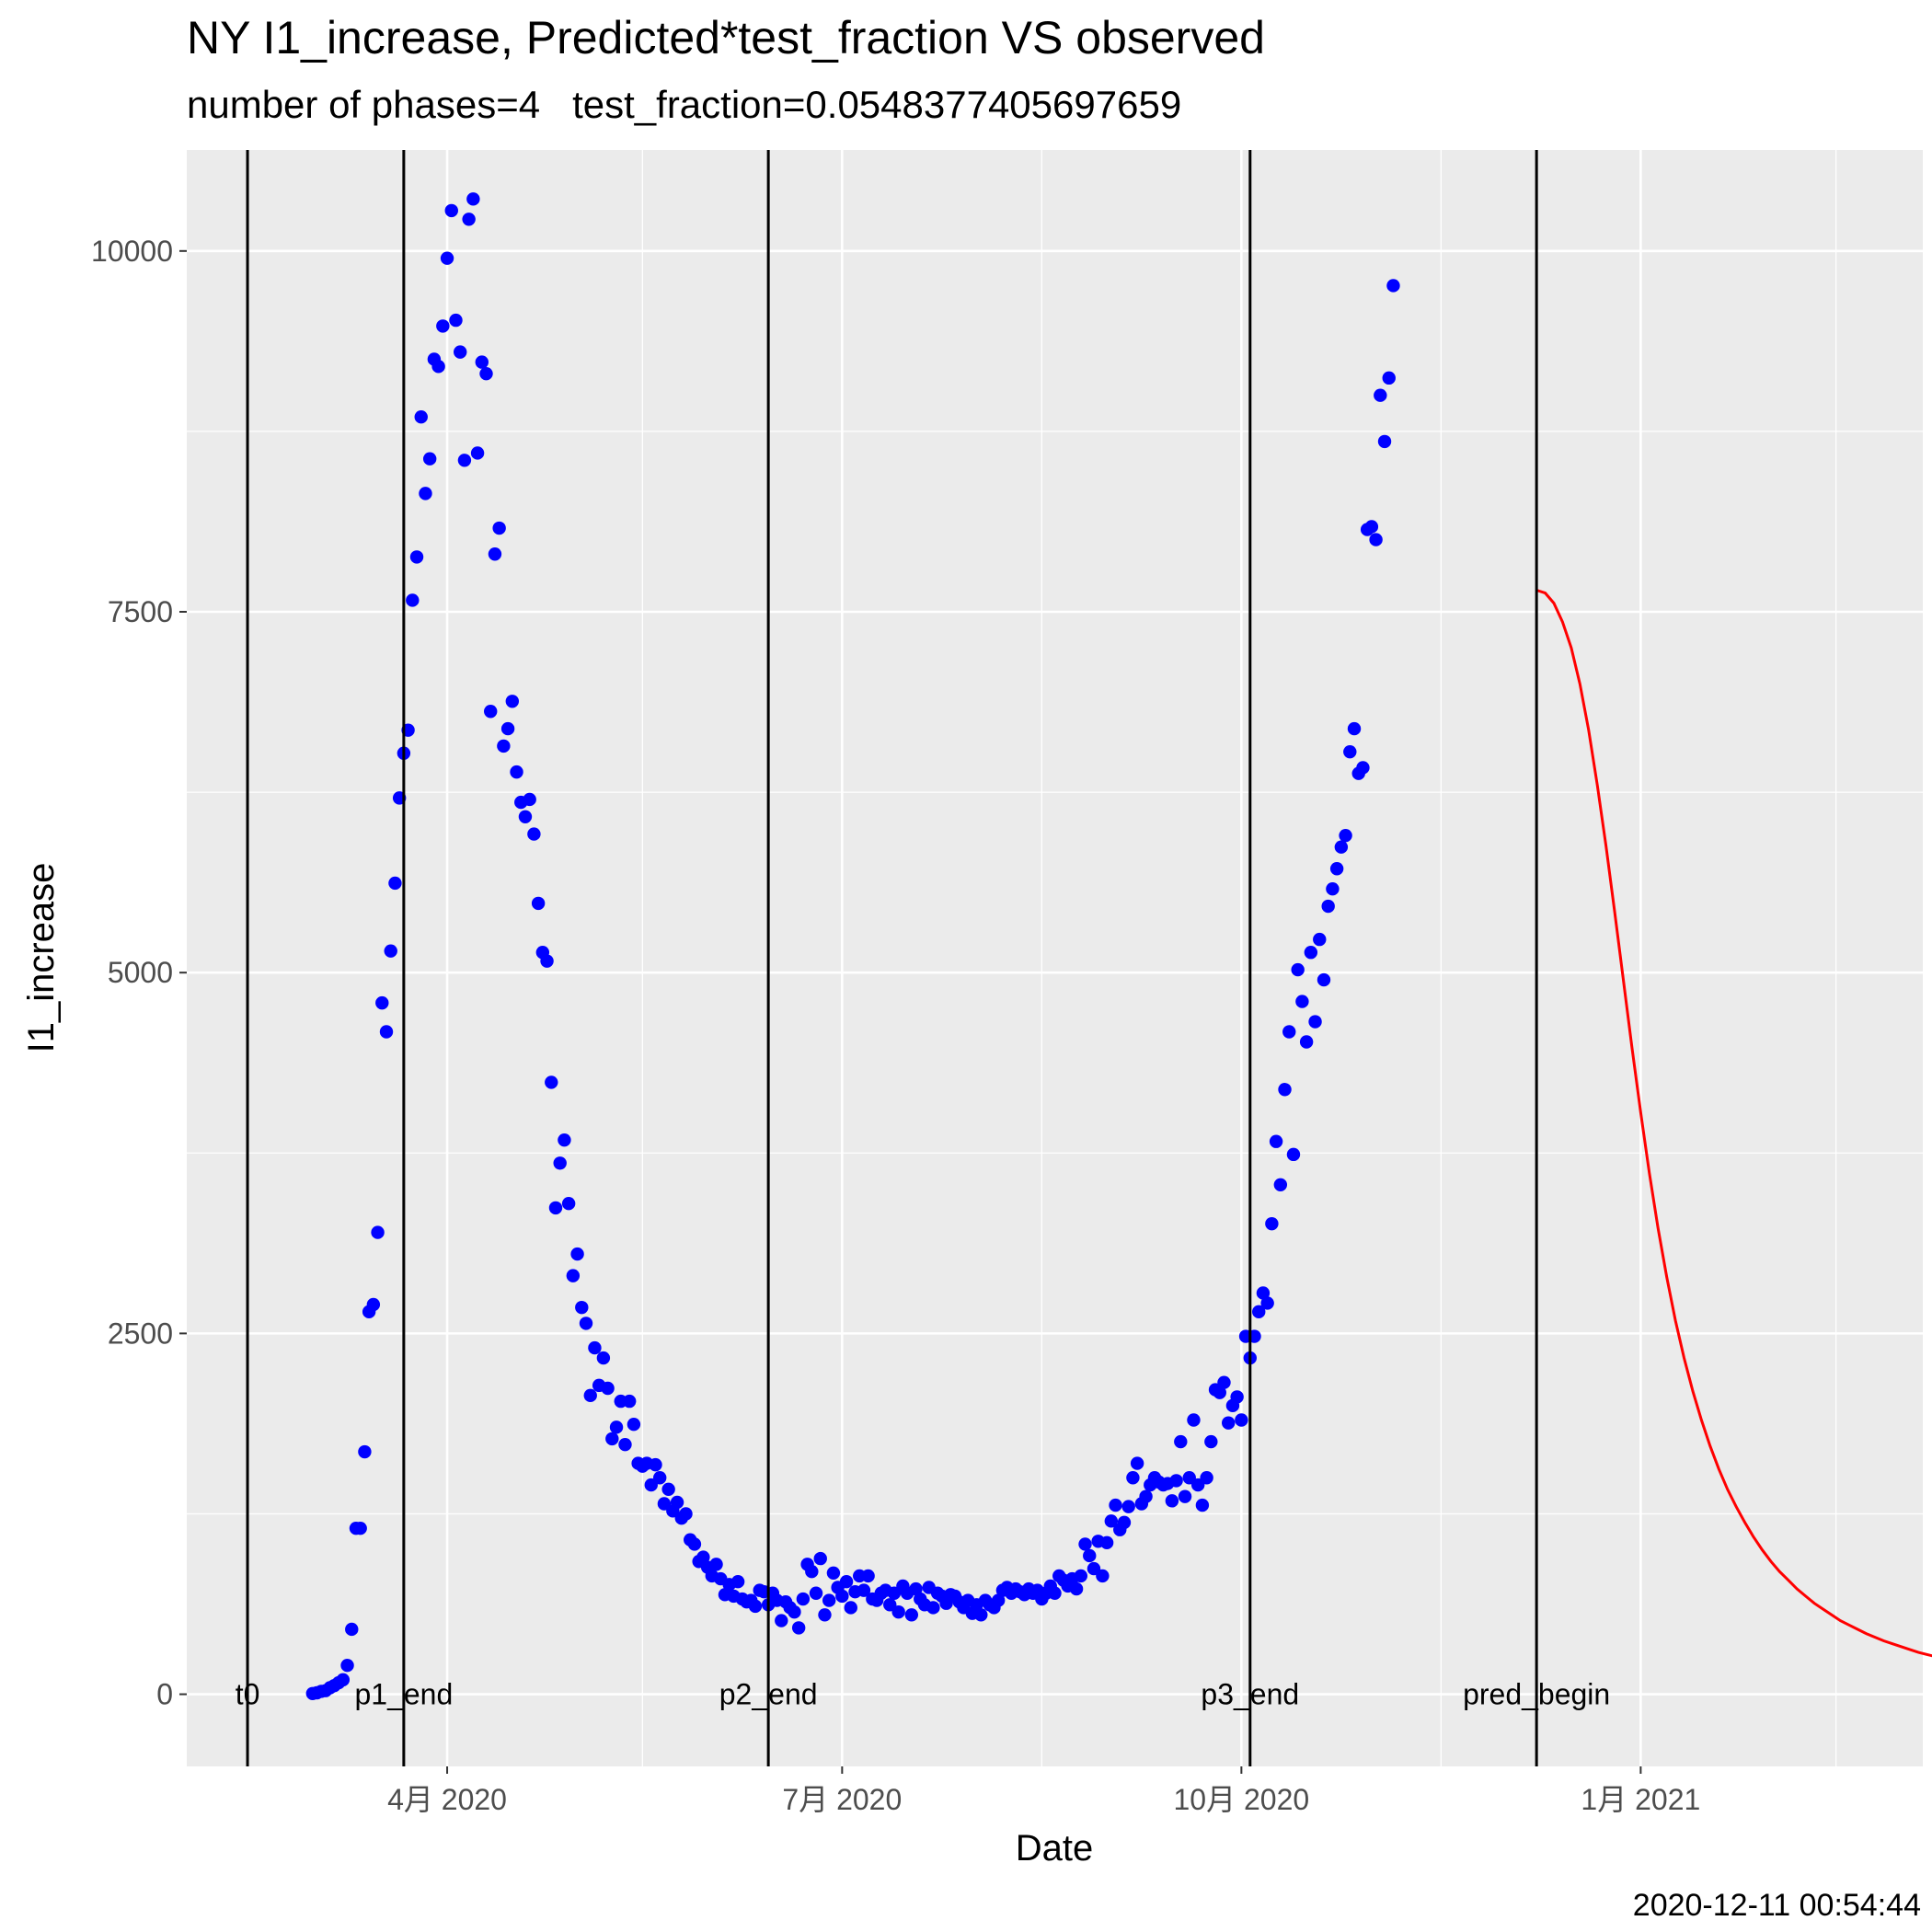  I want to click on timestamp-caption: 2020-12-11 00:54:44, so click(1776, 1905).